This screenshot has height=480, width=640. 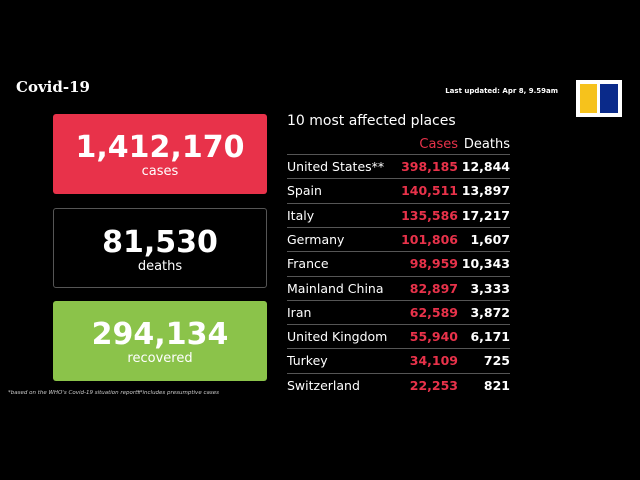 What do you see at coordinates (335, 288) in the screenshot?
I see `place-name: Mainland China` at bounding box center [335, 288].